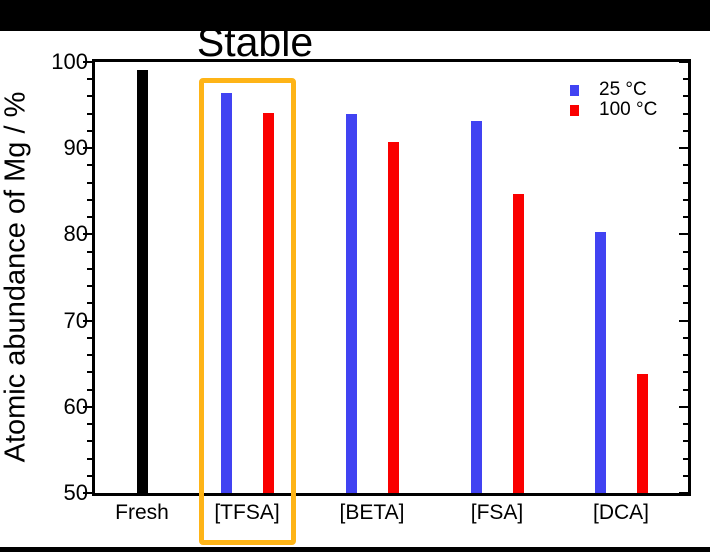  I want to click on bar-beta-25-c, so click(351, 303).